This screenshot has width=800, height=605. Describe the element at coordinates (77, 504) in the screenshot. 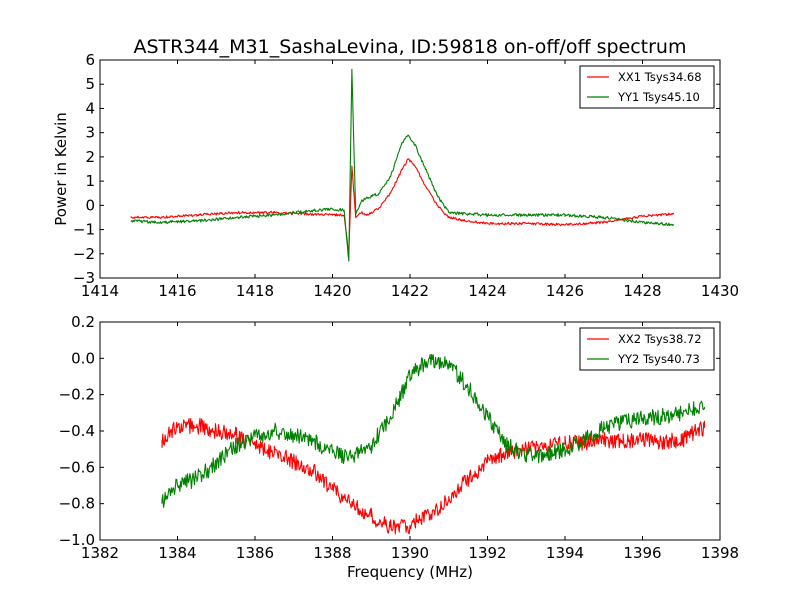

I see `y-tick-label: −0.8` at that location.